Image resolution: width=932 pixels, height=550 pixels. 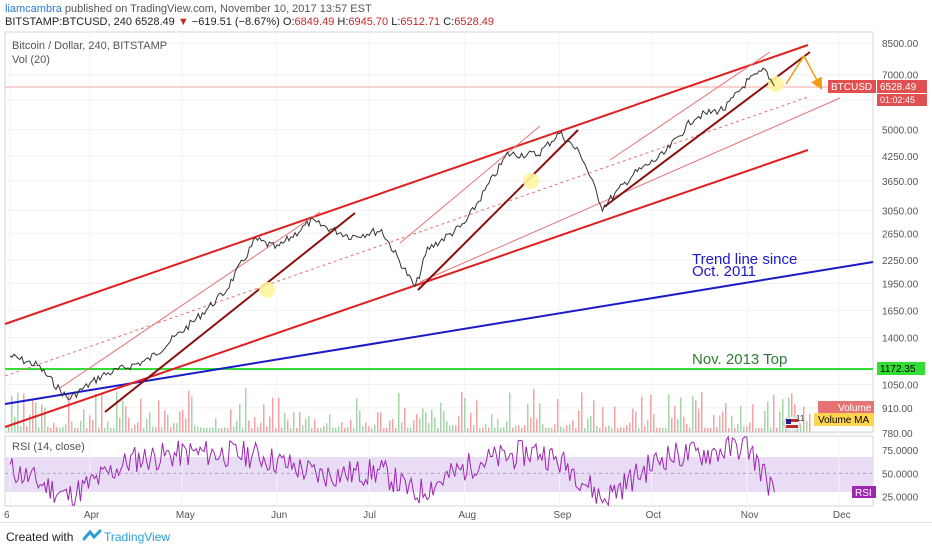 What do you see at coordinates (792, 424) in the screenshot?
I see `flag-icon` at bounding box center [792, 424].